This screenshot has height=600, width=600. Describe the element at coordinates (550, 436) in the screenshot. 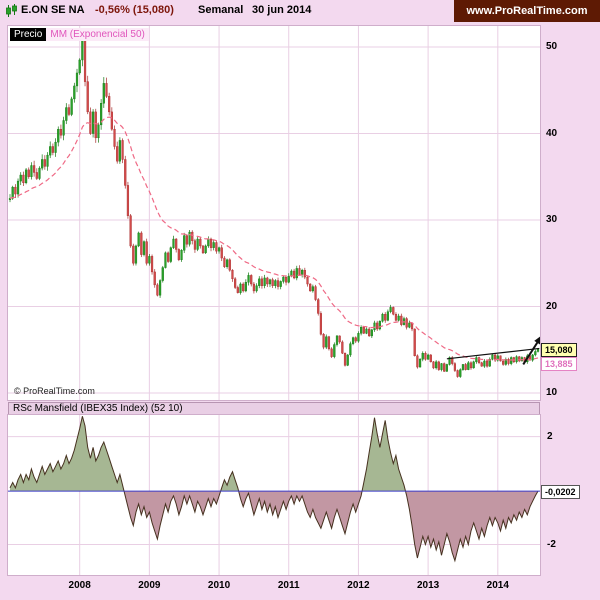

I see `indicator-tick-2: 2` at that location.